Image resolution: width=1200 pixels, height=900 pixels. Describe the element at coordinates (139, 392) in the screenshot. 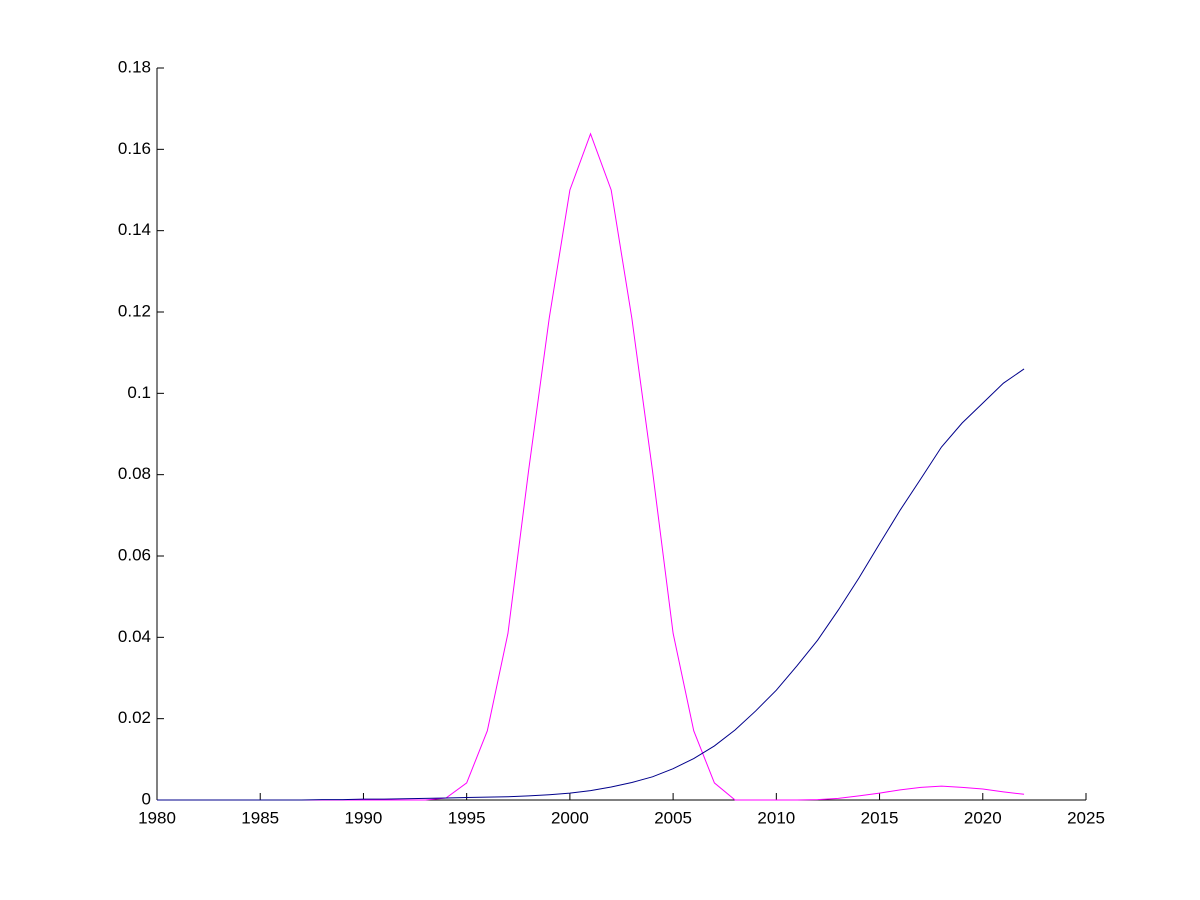

I see `y-tick-label: 0.1` at that location.